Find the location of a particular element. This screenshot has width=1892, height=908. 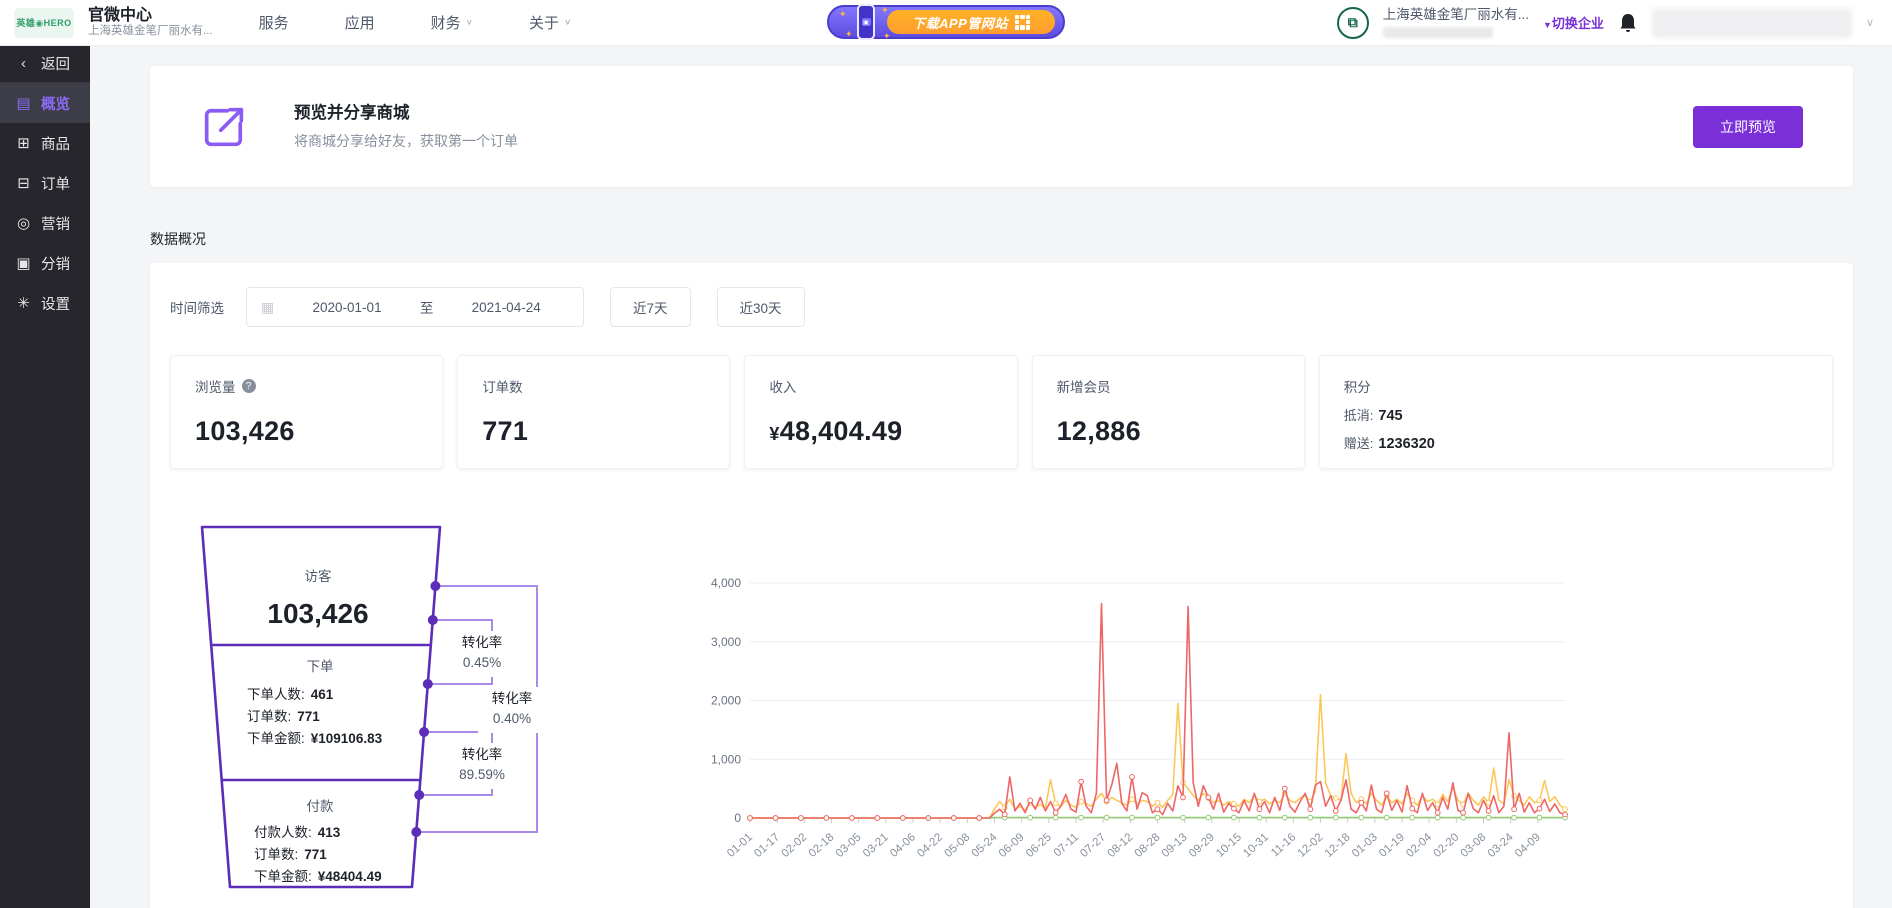

svg-text: 06-25 is located at coordinates (1039, 845).